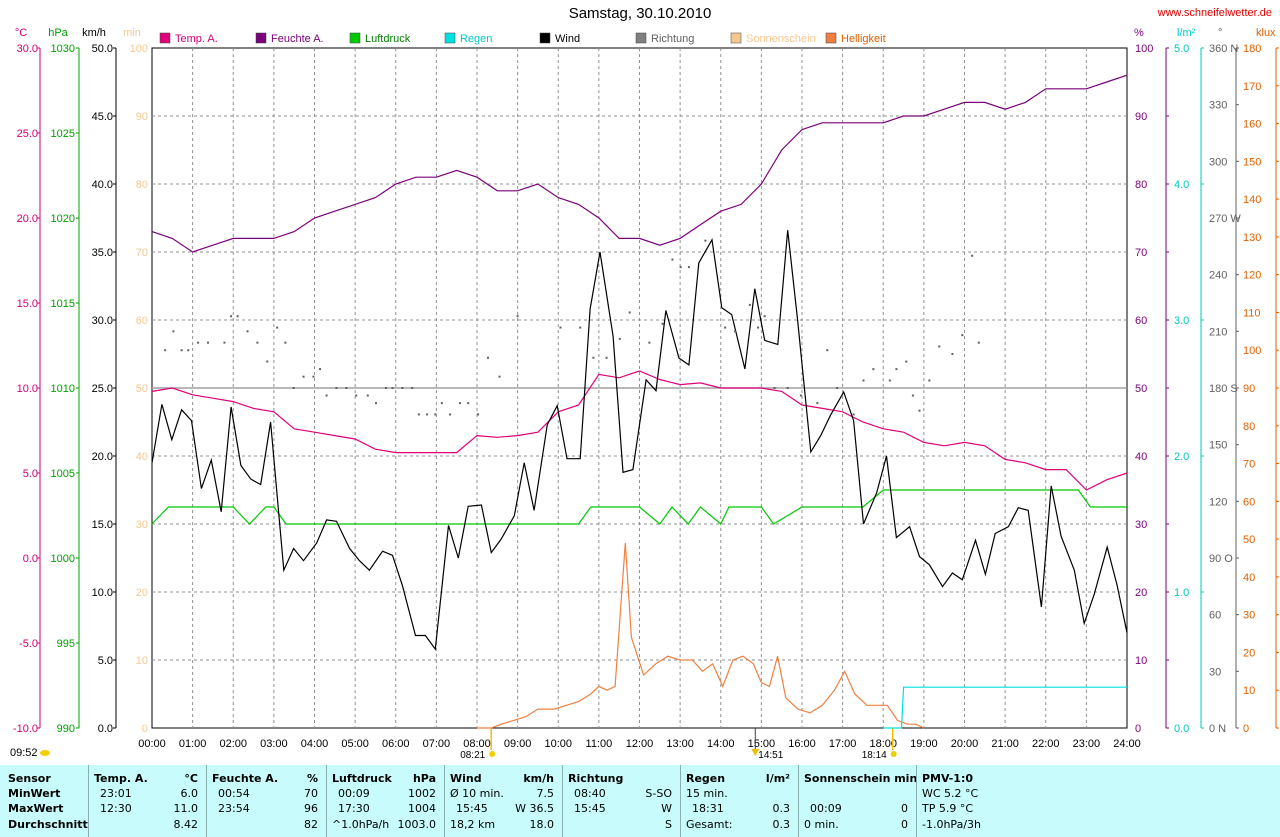  I want to click on axis-unit-wind: km/h, so click(94, 33).